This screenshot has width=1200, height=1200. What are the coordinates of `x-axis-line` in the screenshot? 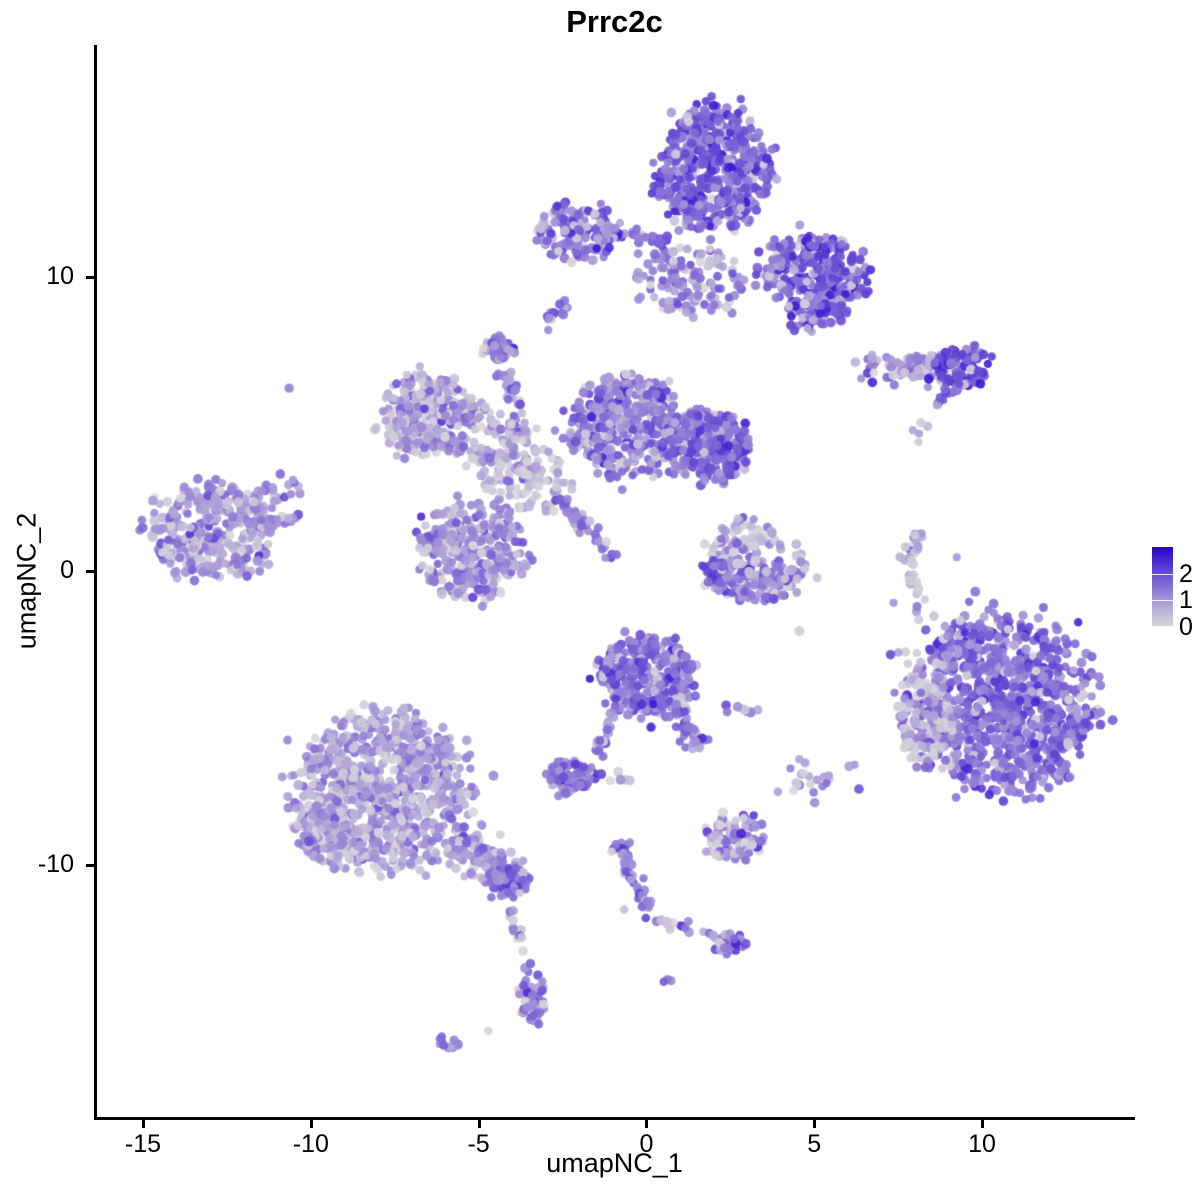 It's located at (614, 1118).